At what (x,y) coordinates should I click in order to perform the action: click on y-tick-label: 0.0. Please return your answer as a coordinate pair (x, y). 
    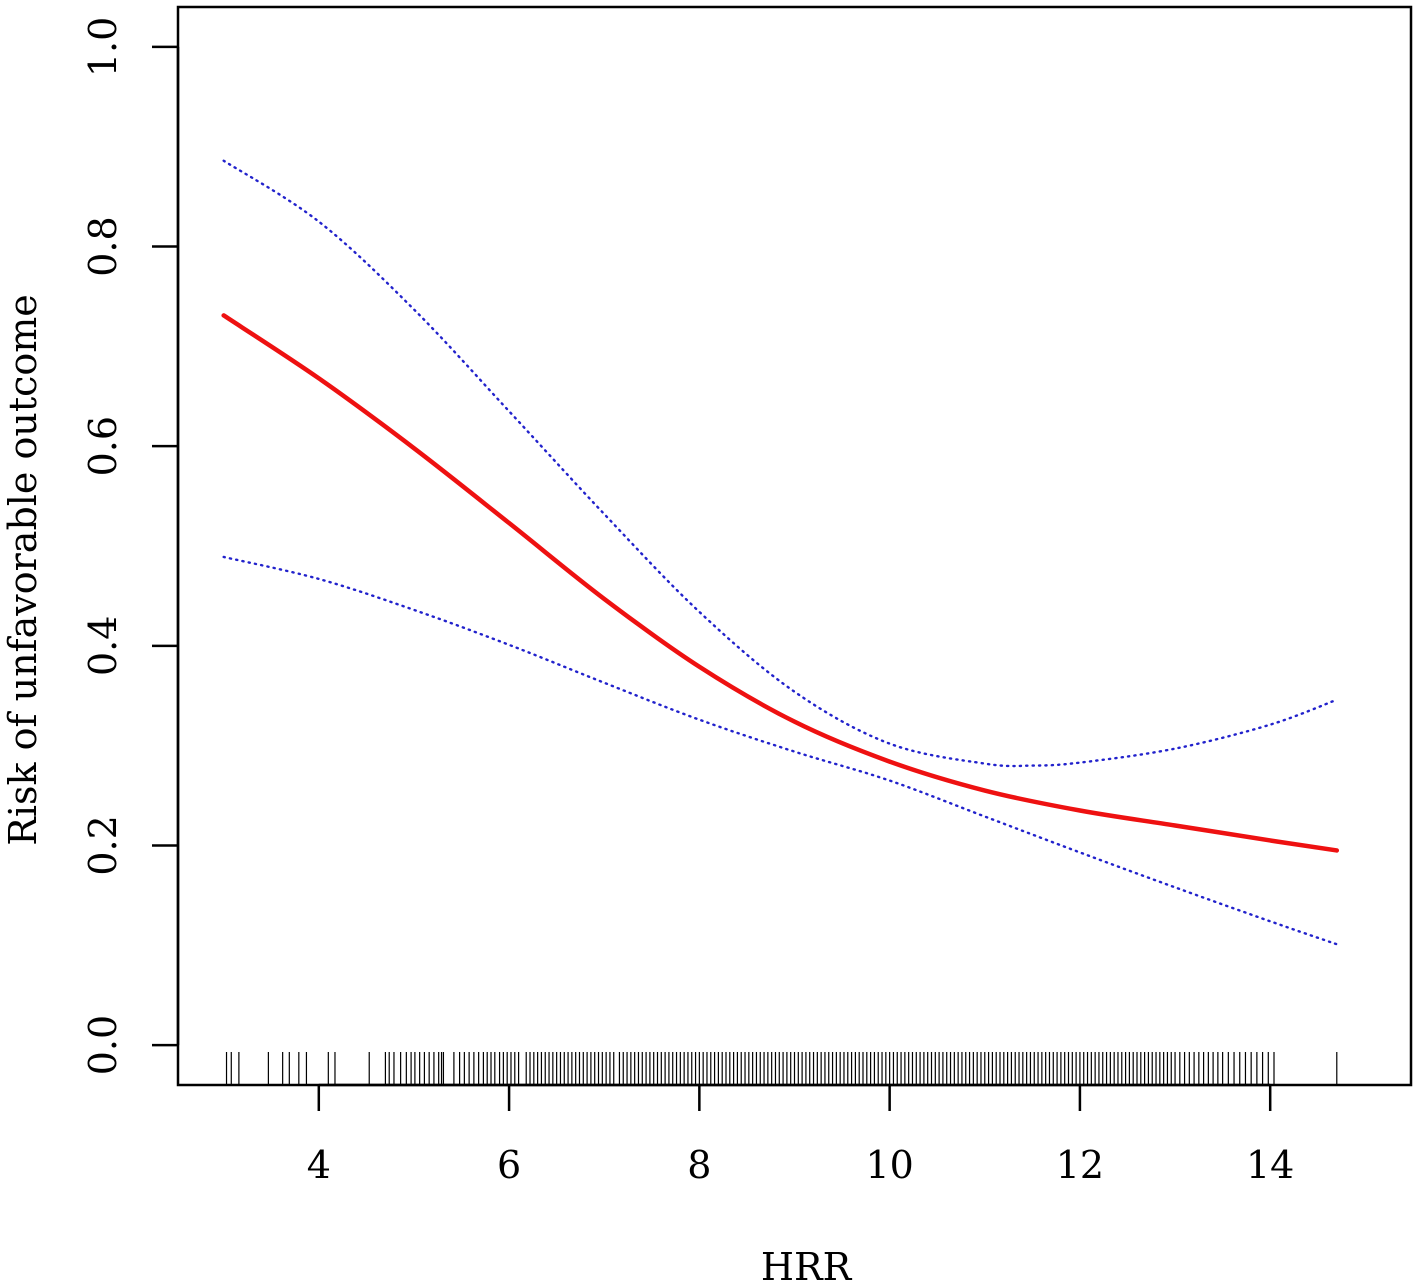
    Looking at the image, I should click on (103, 1045).